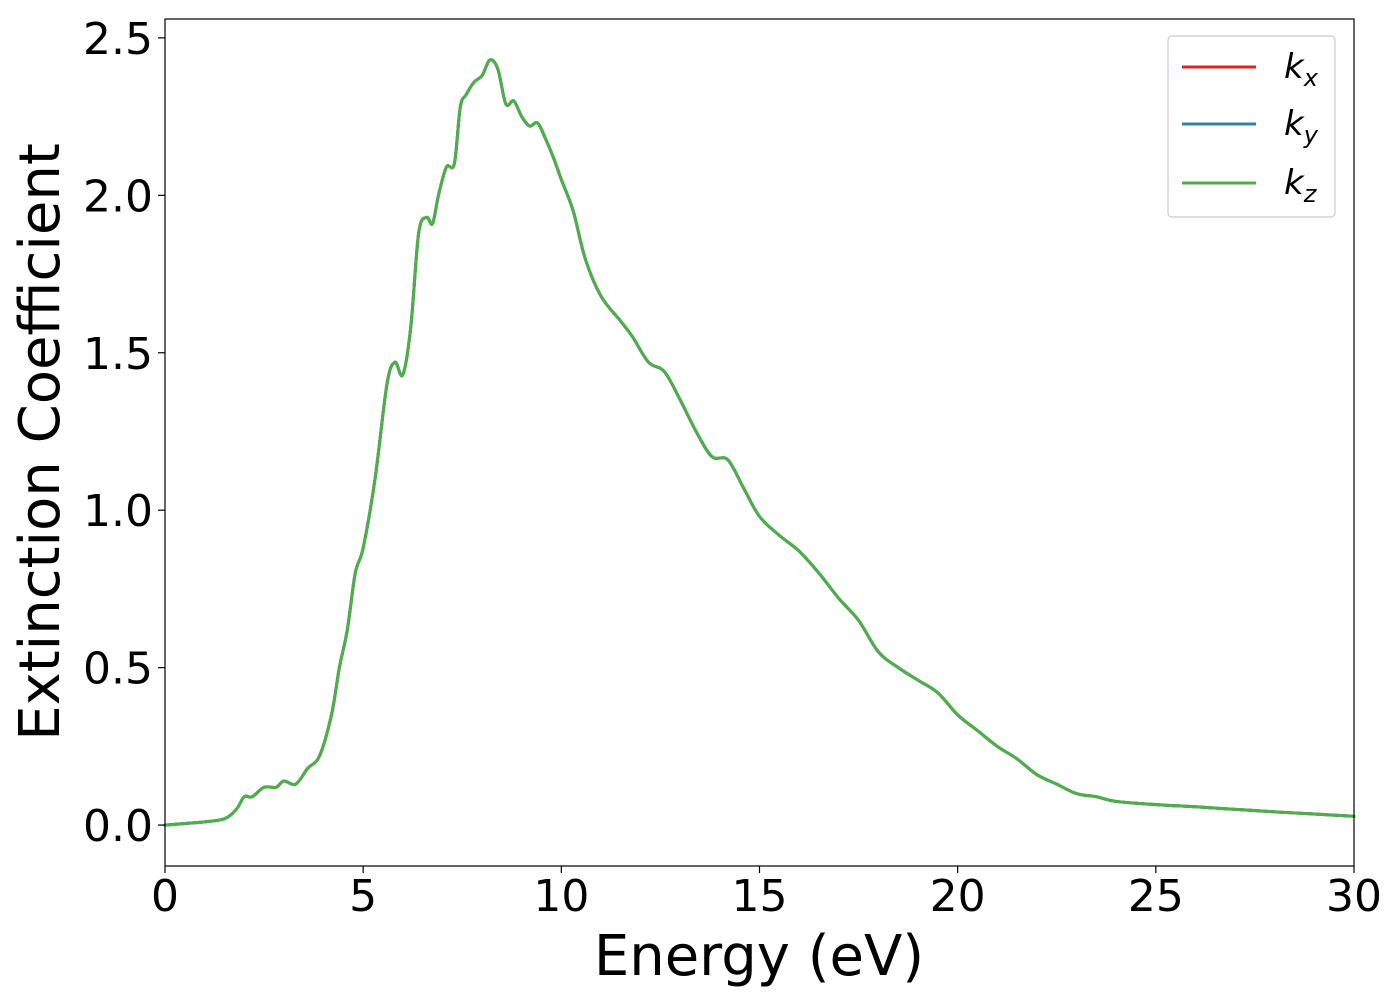  Describe the element at coordinates (561, 896) in the screenshot. I see `x-tick-label: 10` at that location.